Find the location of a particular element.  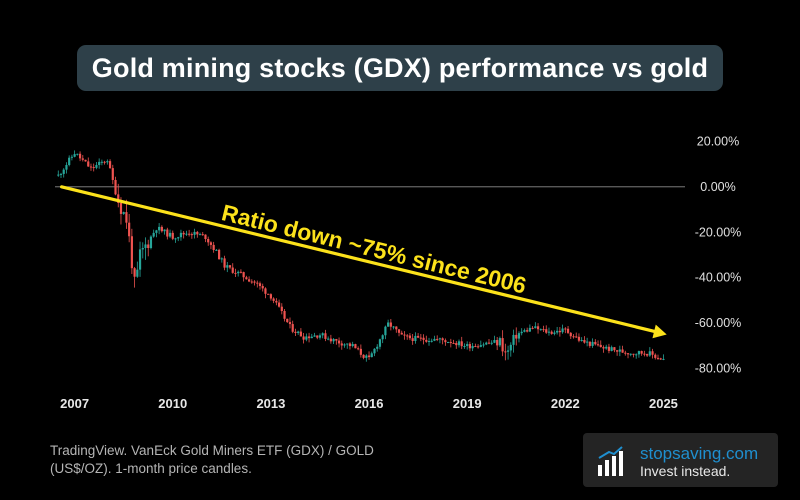

brand-badge: stopsaving.com Invest instead. is located at coordinates (680, 460).